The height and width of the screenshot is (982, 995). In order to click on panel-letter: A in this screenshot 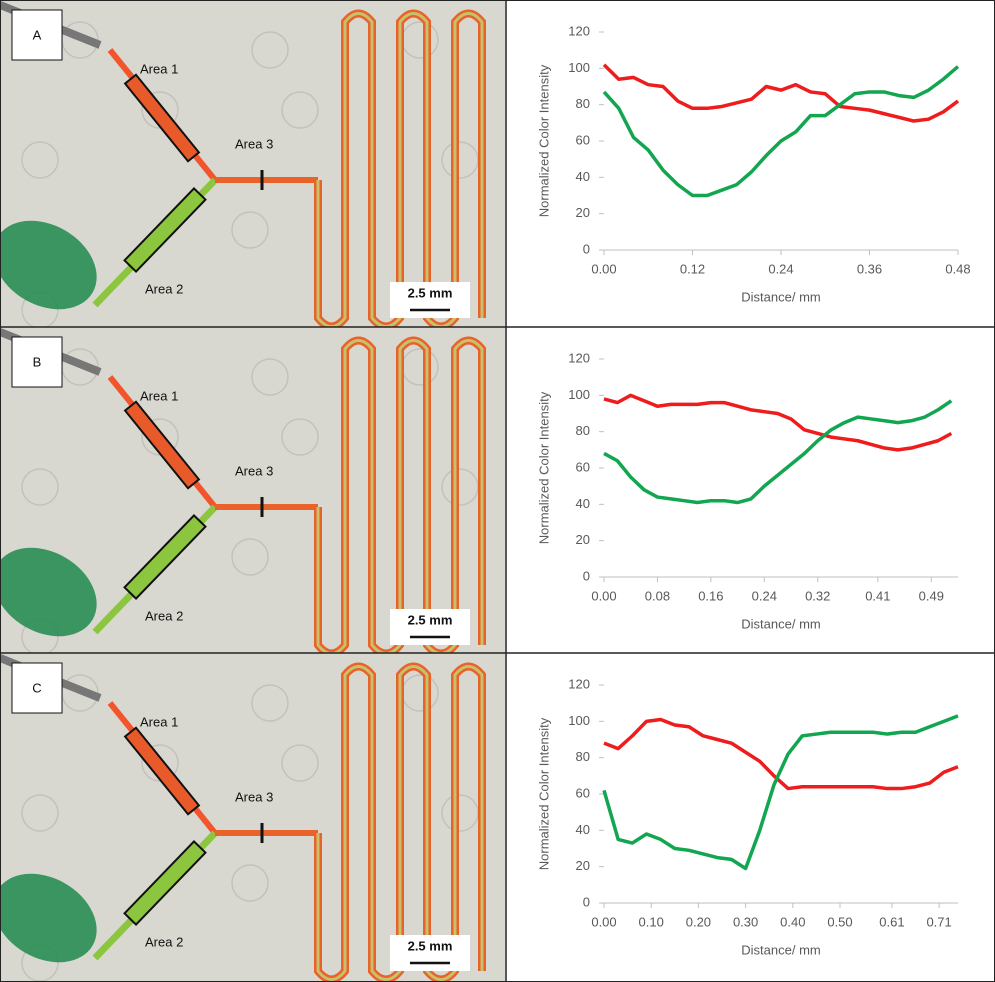, I will do `click(37, 34)`.